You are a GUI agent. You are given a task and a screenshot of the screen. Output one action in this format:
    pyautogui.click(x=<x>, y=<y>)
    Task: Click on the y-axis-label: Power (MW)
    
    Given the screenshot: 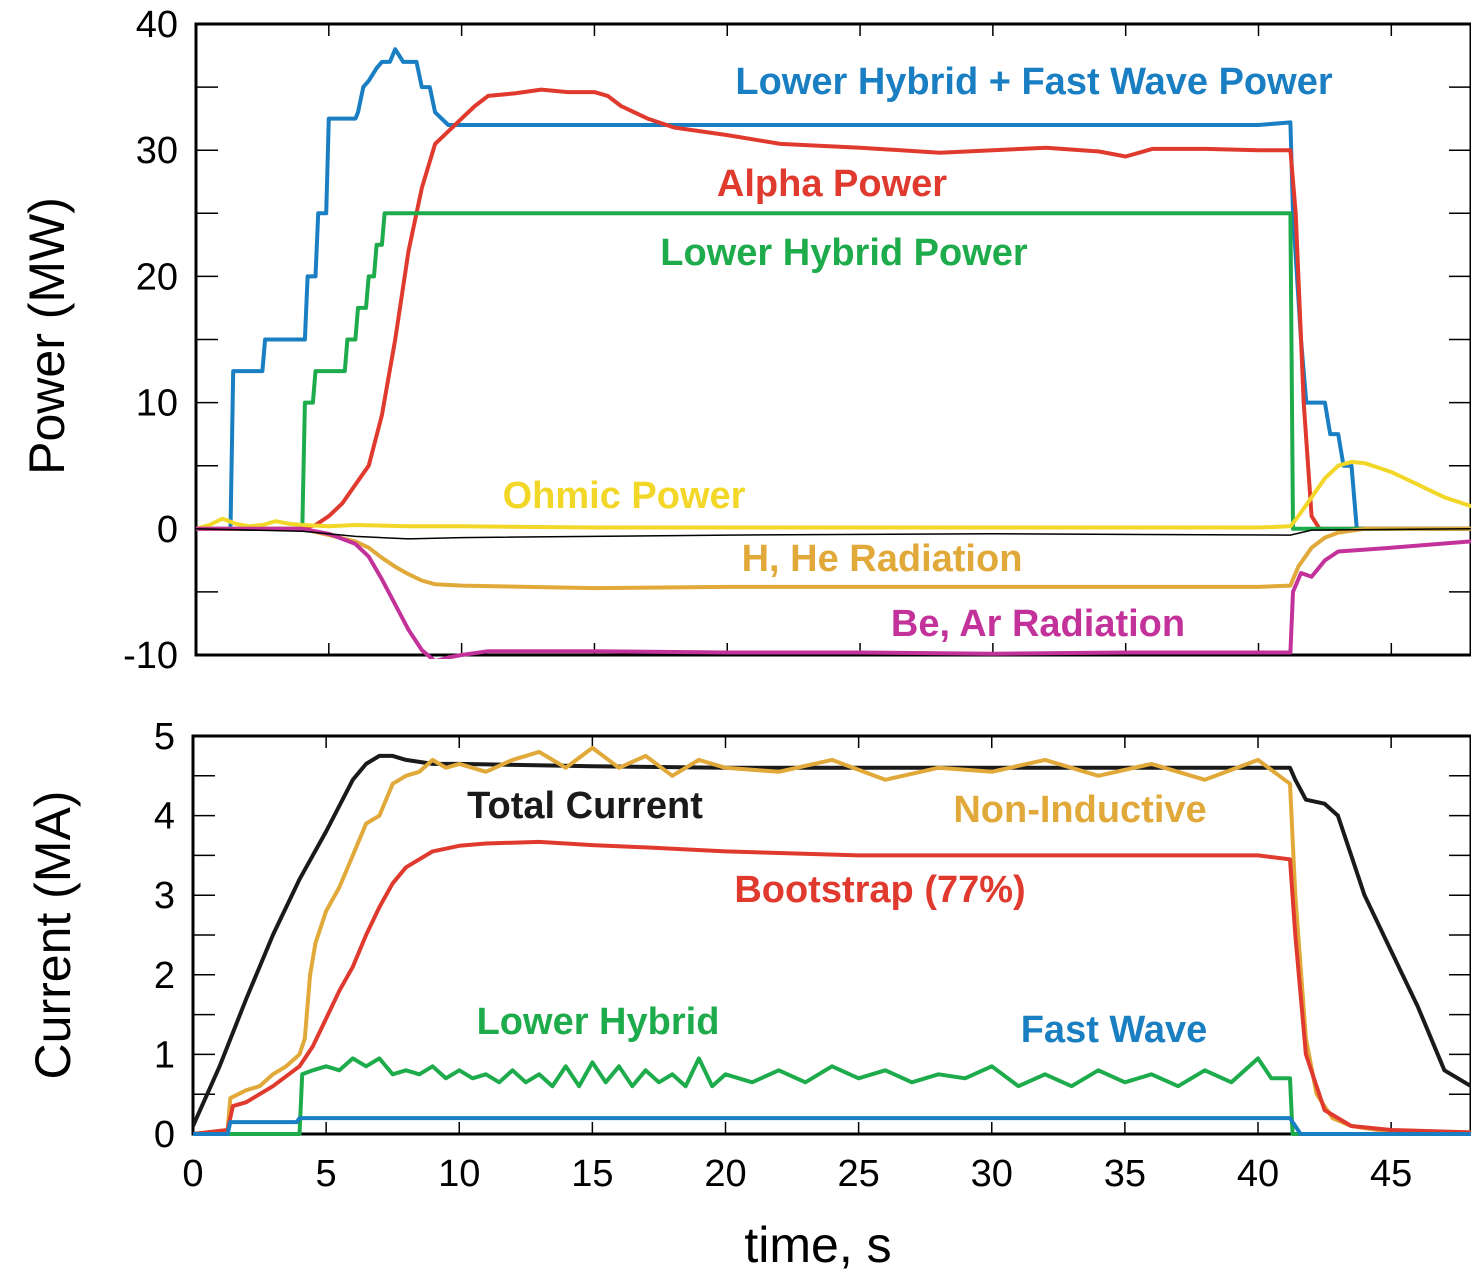 What is the action you would take?
    pyautogui.click(x=47, y=336)
    